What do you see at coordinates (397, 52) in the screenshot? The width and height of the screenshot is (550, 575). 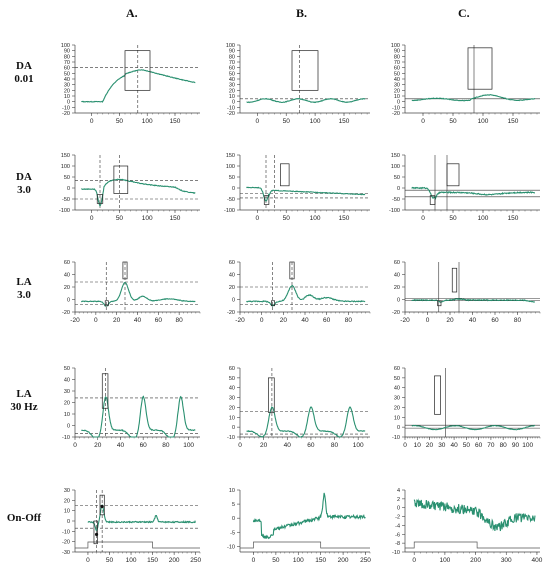 I see `y-tick-label-c1: 90` at bounding box center [397, 52].